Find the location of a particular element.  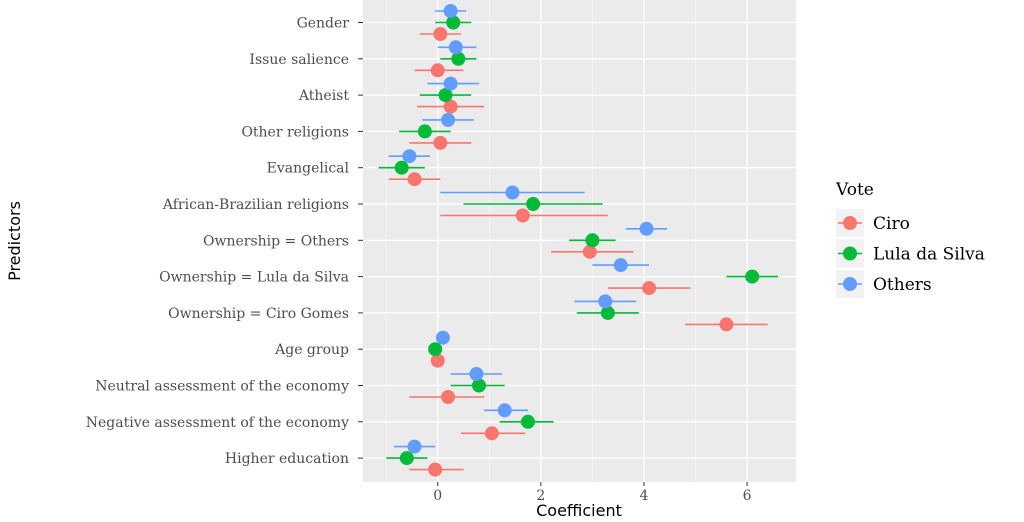

x-axis-ticks: 0 2 4 6 is located at coordinates (592, 493).